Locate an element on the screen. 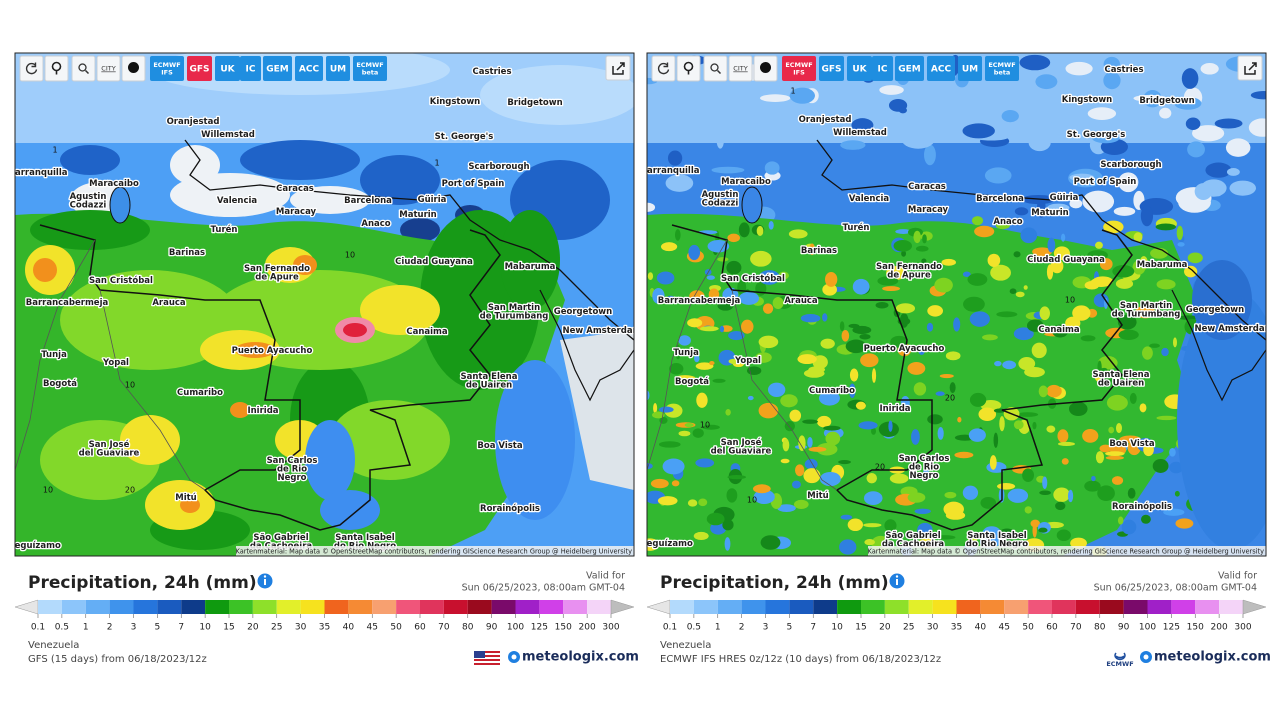 The image size is (1280, 720). city-label-line: Puerto Ayacucho is located at coordinates (272, 351).